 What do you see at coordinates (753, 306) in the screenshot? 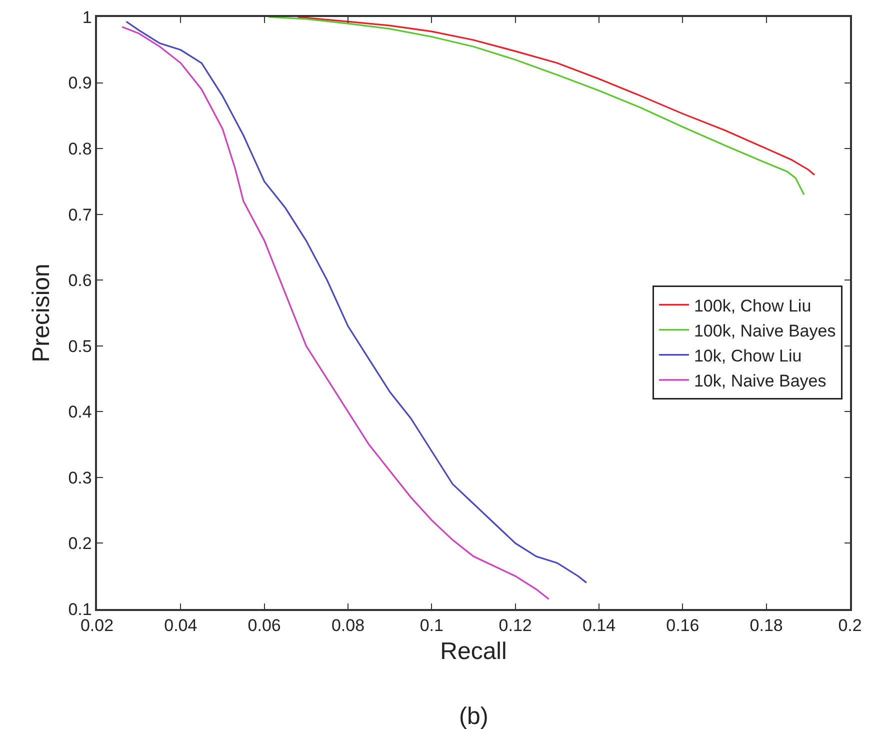
I see `legend-label: 100k, Chow Liu` at bounding box center [753, 306].